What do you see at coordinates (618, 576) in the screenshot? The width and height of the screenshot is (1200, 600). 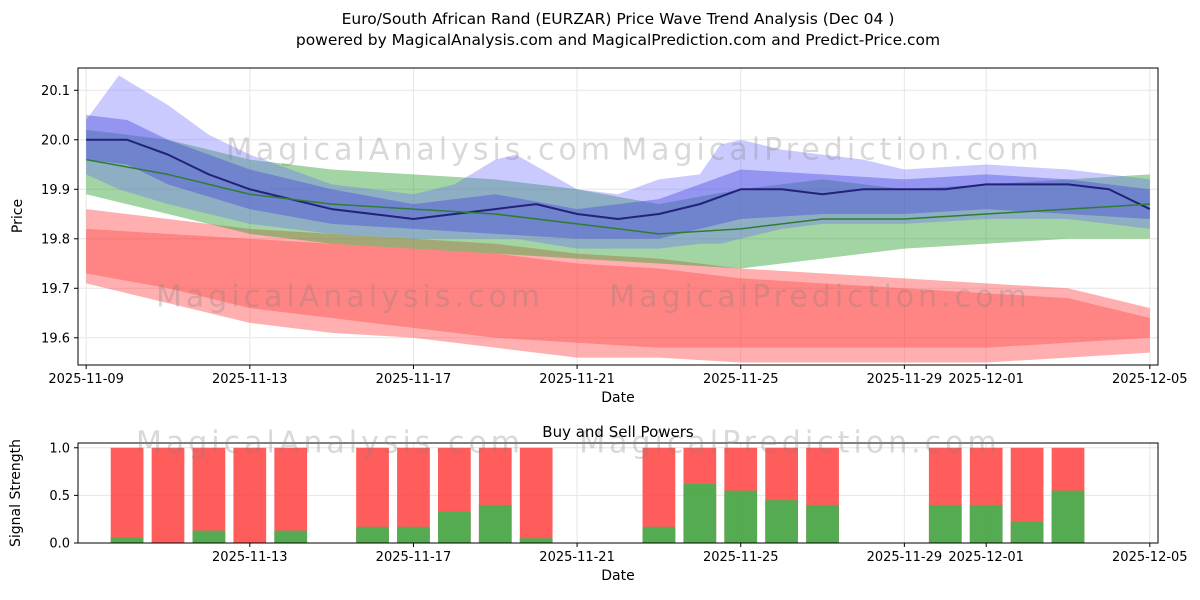 I see `date-axis-label-bar: Date` at bounding box center [618, 576].